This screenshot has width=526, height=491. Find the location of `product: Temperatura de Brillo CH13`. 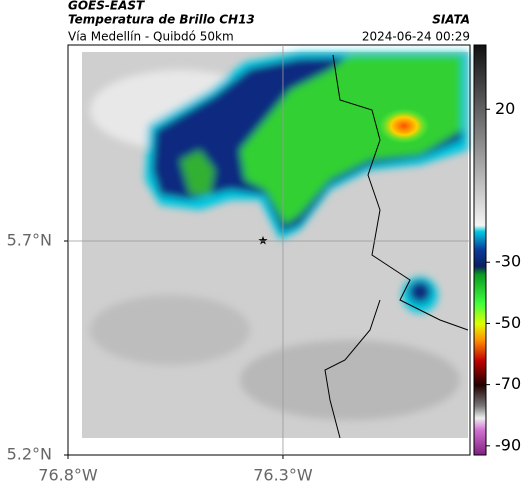

product: Temperatura de Brillo CH13 is located at coordinates (161, 20).